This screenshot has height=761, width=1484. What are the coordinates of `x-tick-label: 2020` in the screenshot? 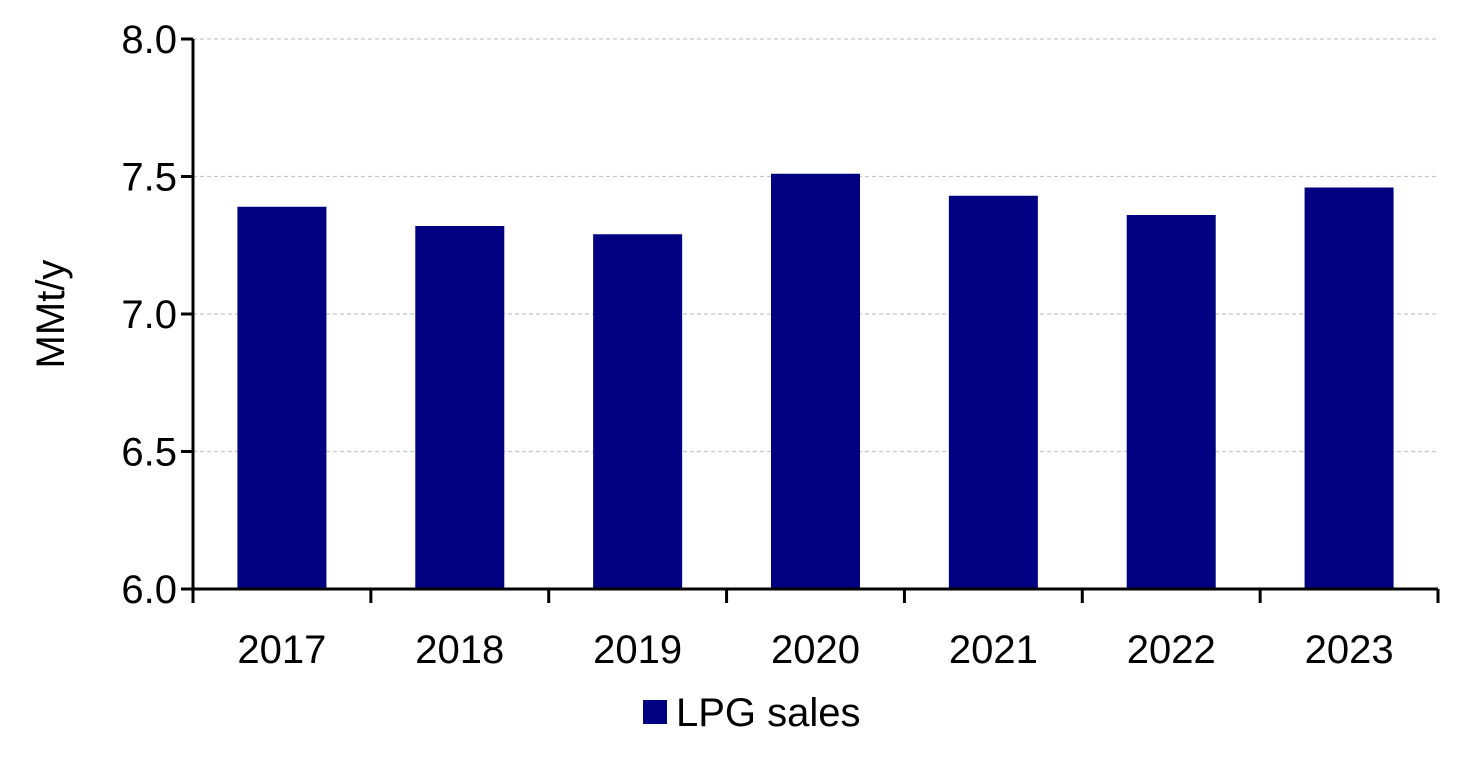 It's located at (815, 650).